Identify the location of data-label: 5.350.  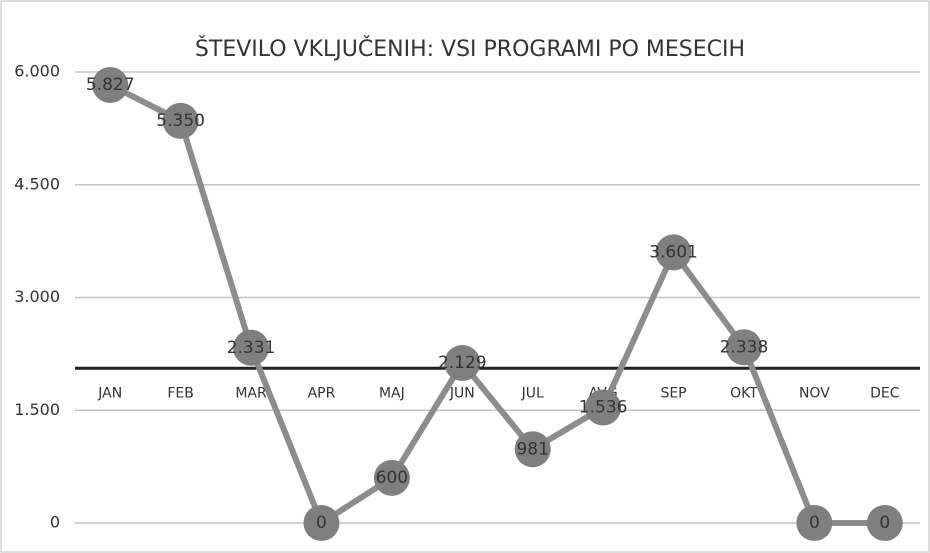
(180, 121).